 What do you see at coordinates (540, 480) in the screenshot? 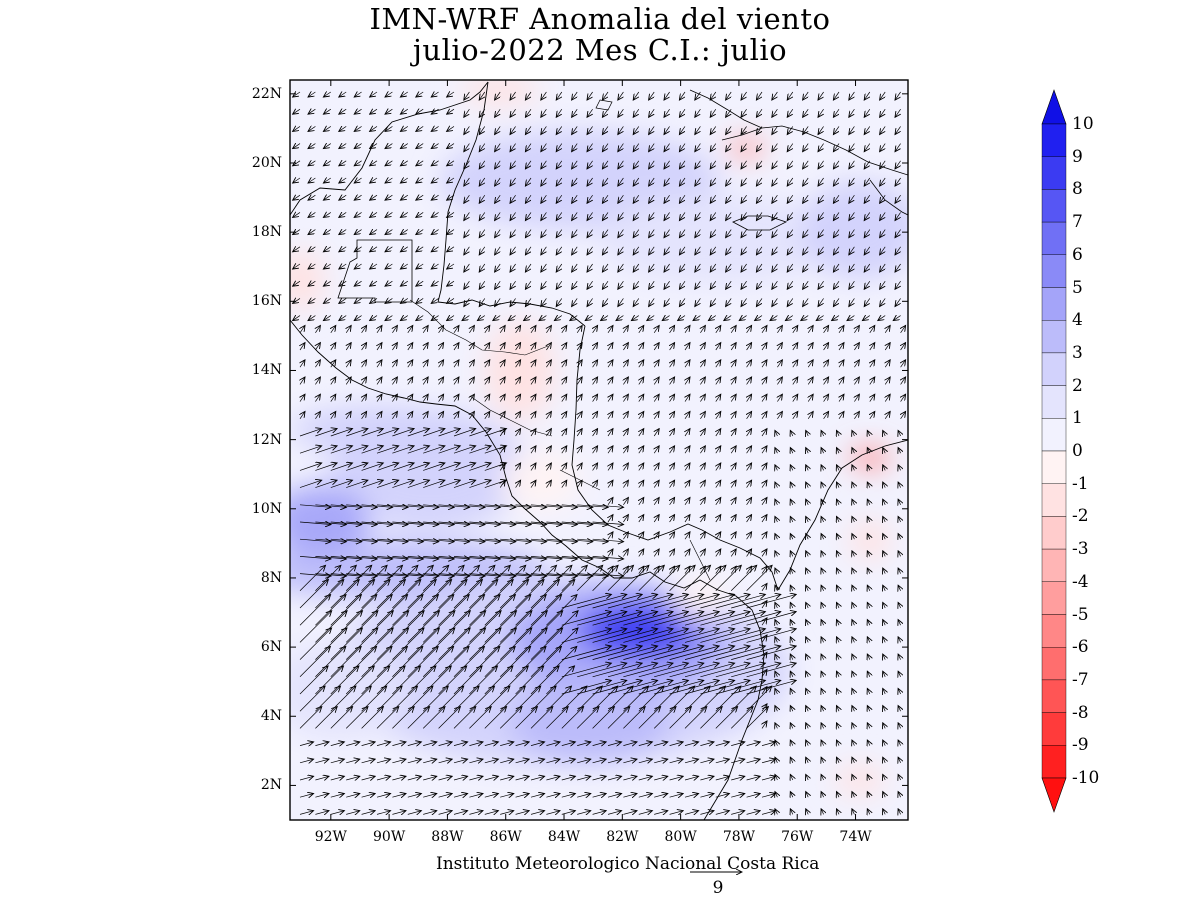
I see `anomaly-blob` at bounding box center [540, 480].